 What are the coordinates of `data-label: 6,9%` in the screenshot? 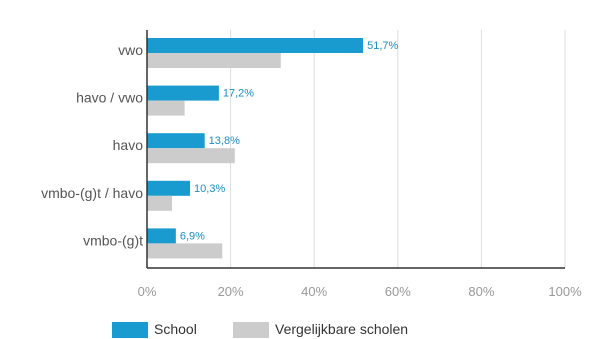 It's located at (192, 236).